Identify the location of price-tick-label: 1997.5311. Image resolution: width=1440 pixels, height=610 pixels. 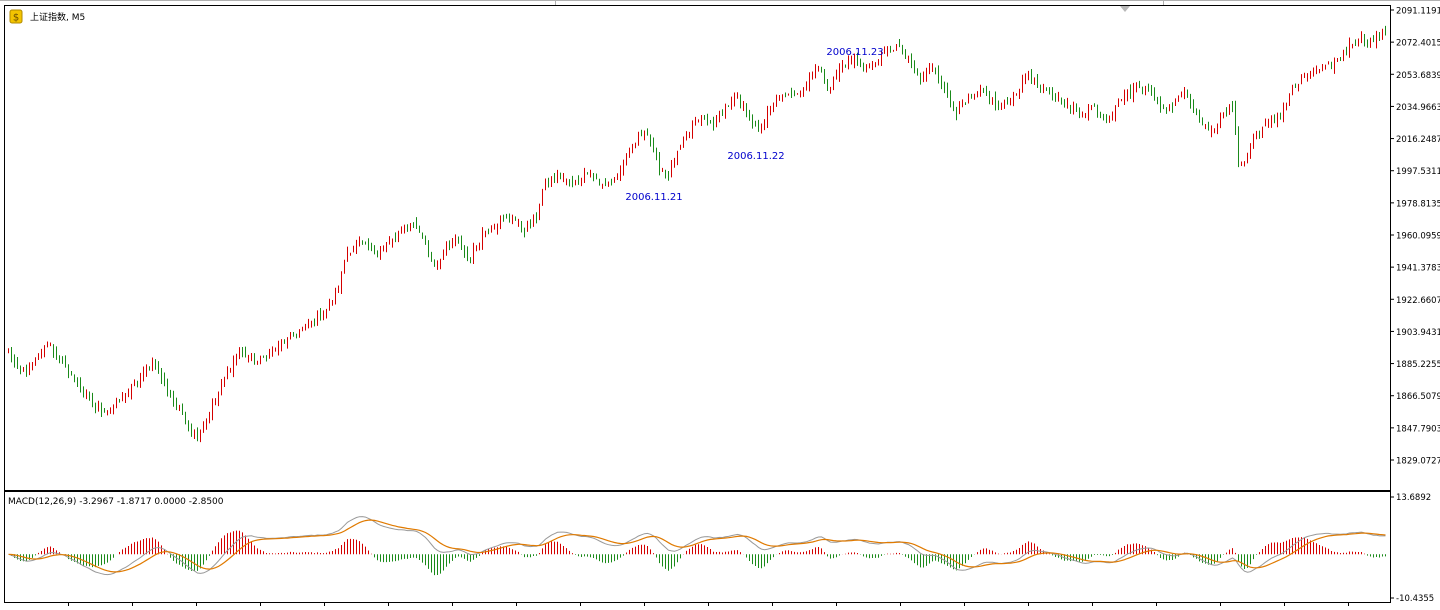
(1418, 172).